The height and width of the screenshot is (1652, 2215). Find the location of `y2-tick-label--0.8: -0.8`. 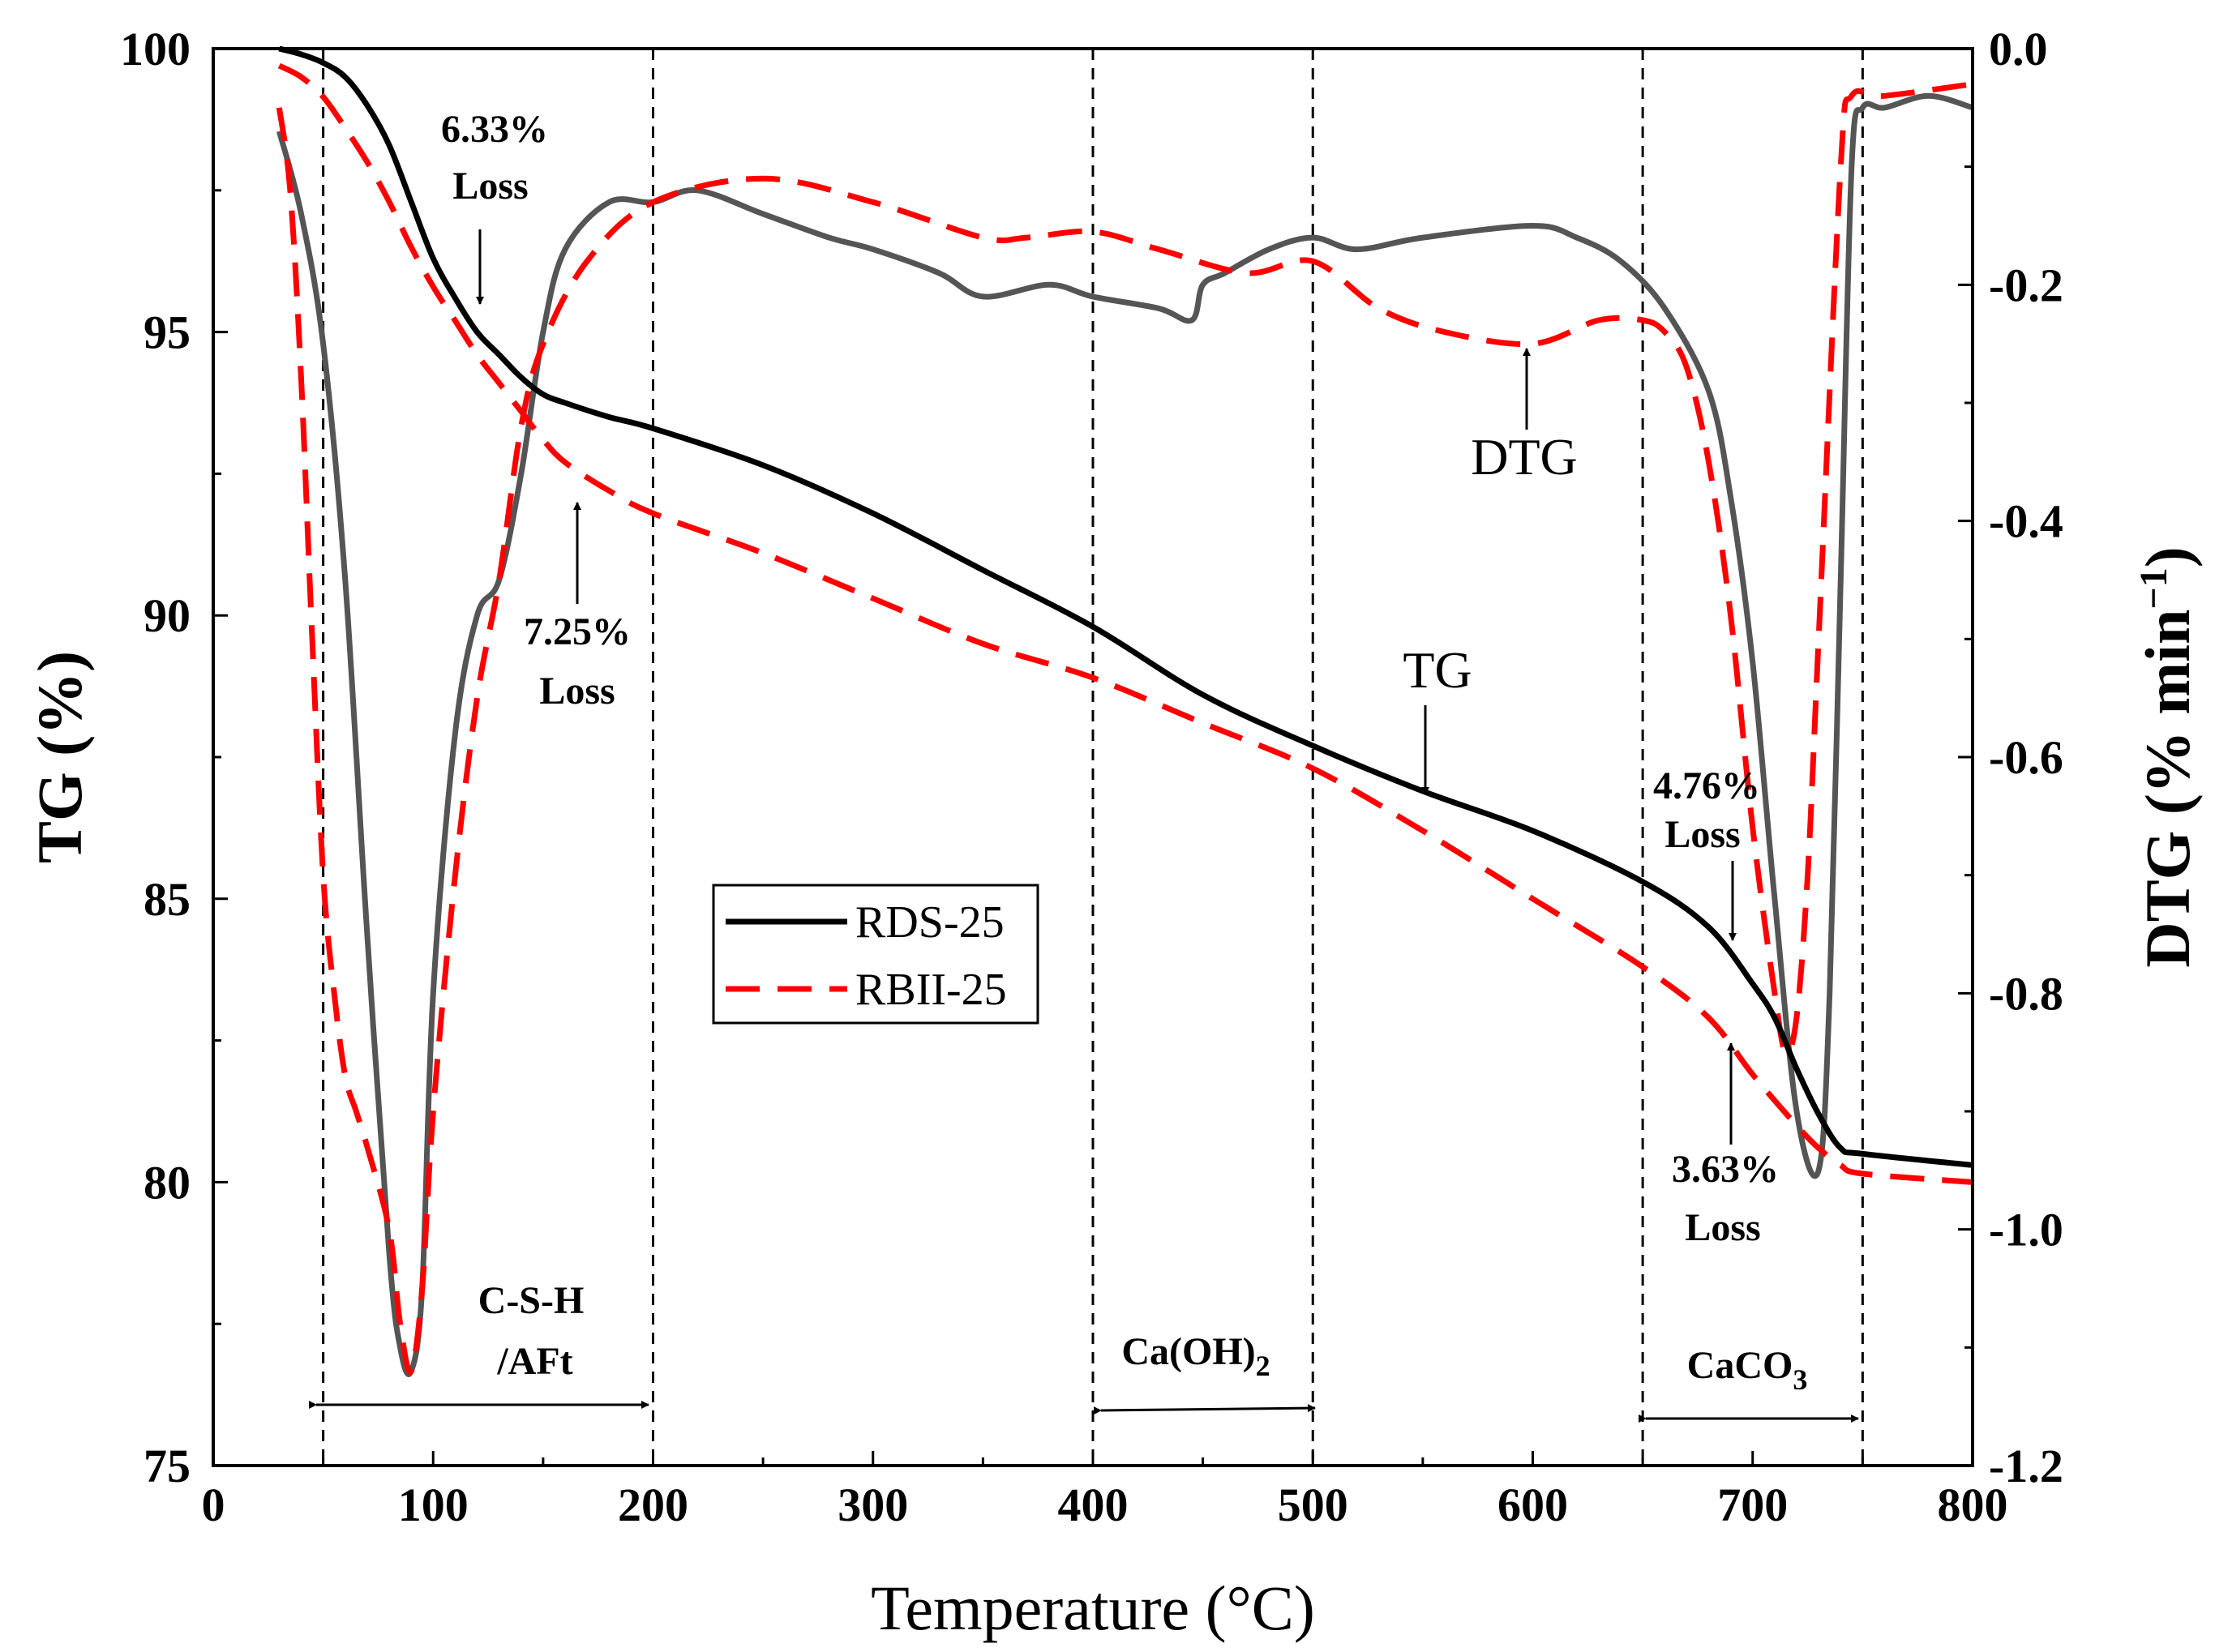

y2-tick-label--0.8: -0.8 is located at coordinates (2026, 994).